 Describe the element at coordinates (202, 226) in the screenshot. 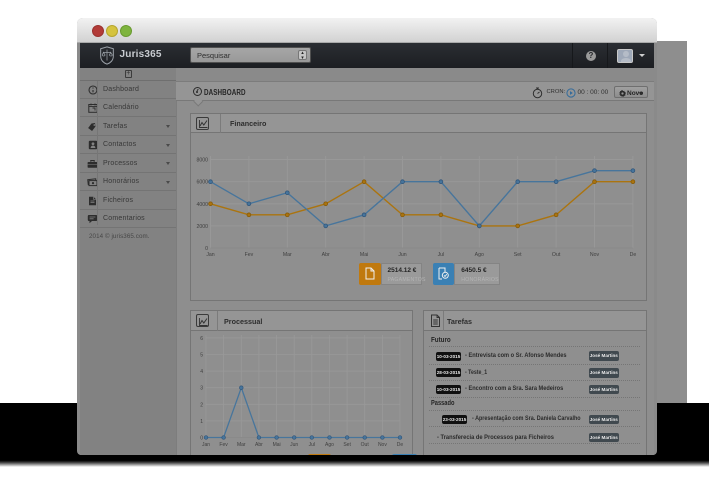

I see `svg-text: 2000` at that location.